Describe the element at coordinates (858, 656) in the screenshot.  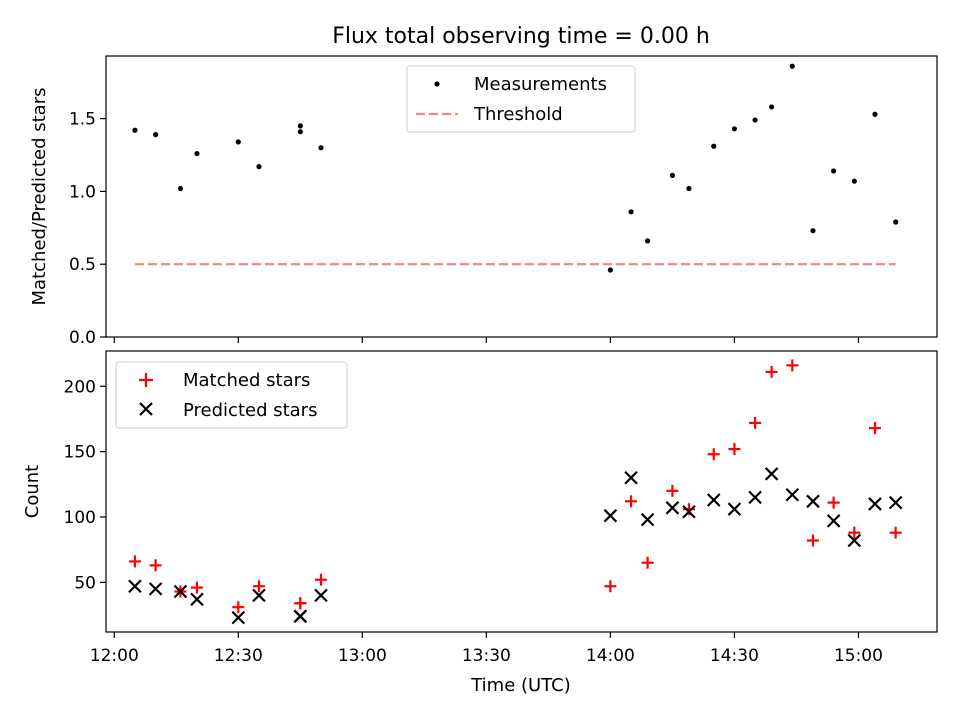
I see `x-tick-label: 15:00` at that location.